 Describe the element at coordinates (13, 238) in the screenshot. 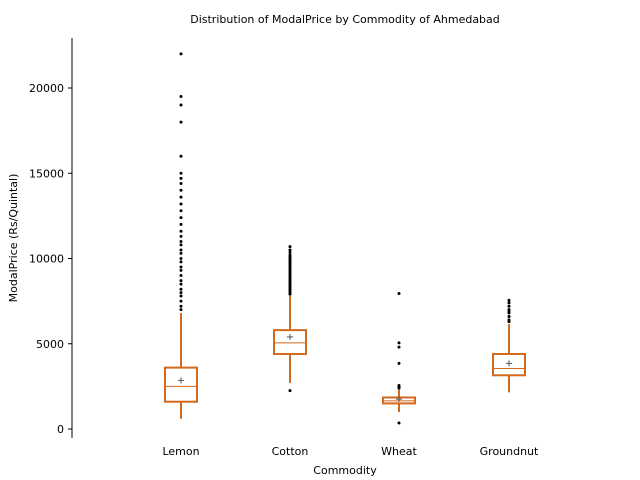

I see `y-axis-label: ModalPrice (Rs/Quintal)` at that location.